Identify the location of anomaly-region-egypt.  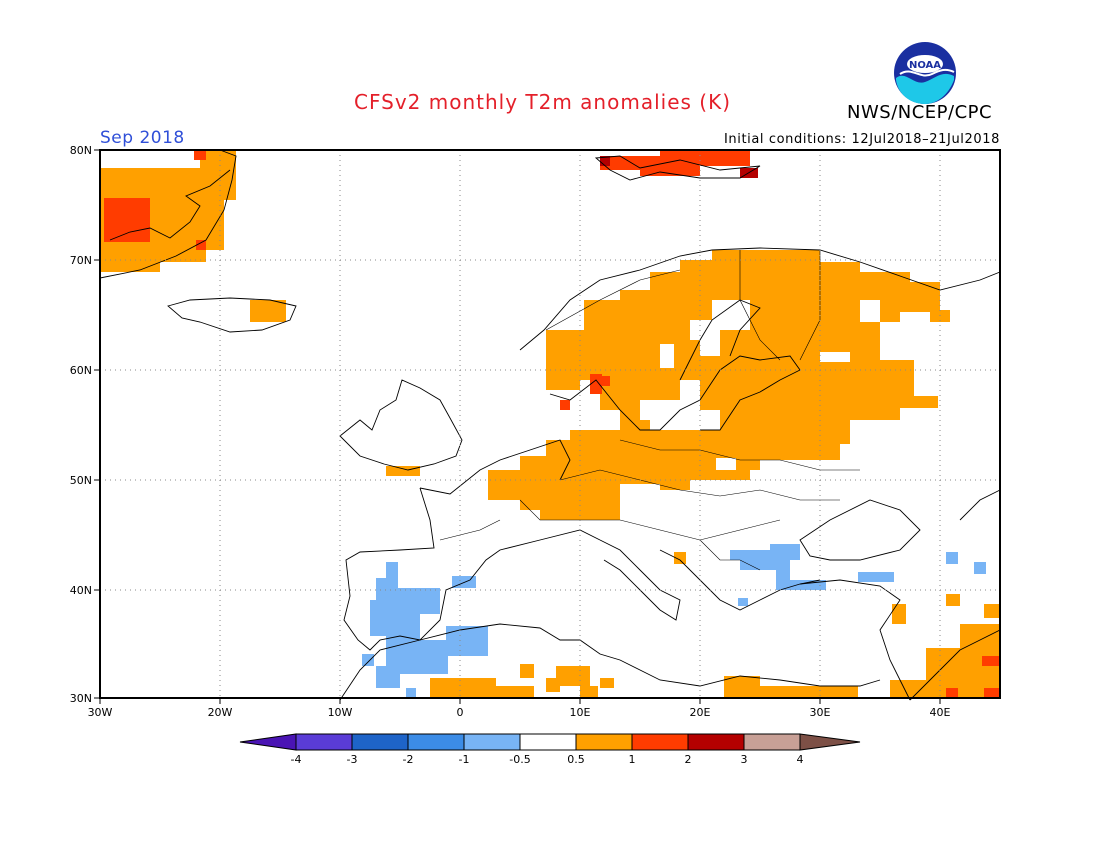
(791, 687).